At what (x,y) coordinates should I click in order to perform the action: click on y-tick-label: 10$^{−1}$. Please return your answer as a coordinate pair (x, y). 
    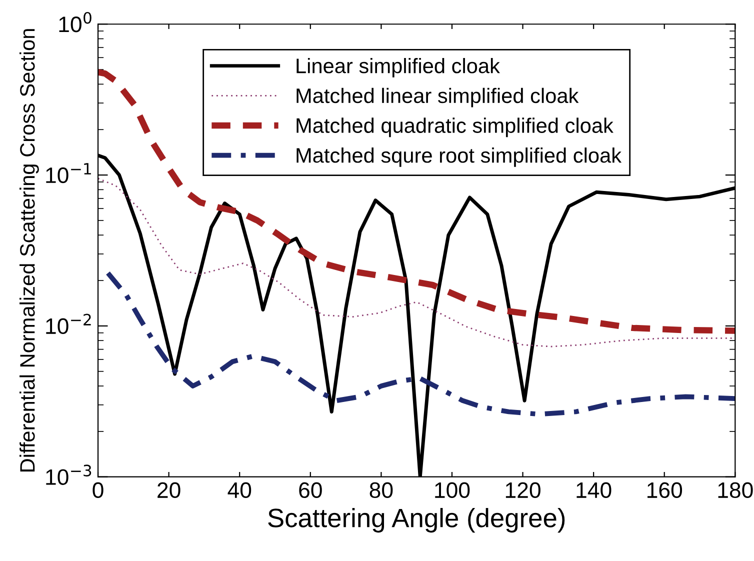
    Looking at the image, I should click on (68, 173).